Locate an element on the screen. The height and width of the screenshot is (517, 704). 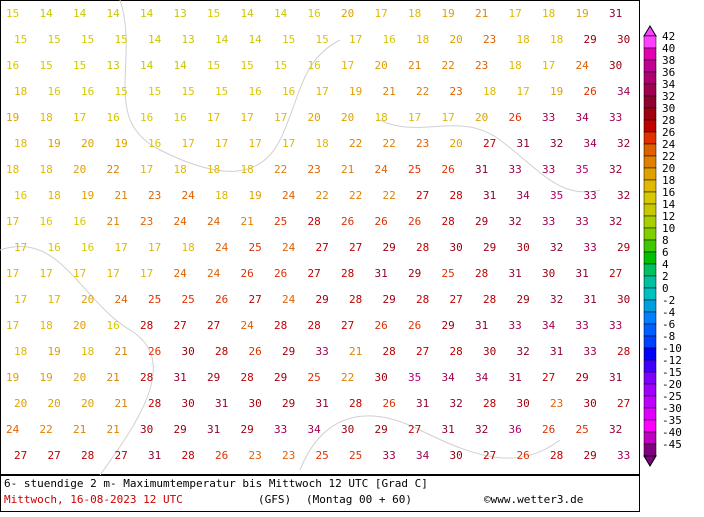
colorbar-label: -2 is located at coordinates (668, 300).